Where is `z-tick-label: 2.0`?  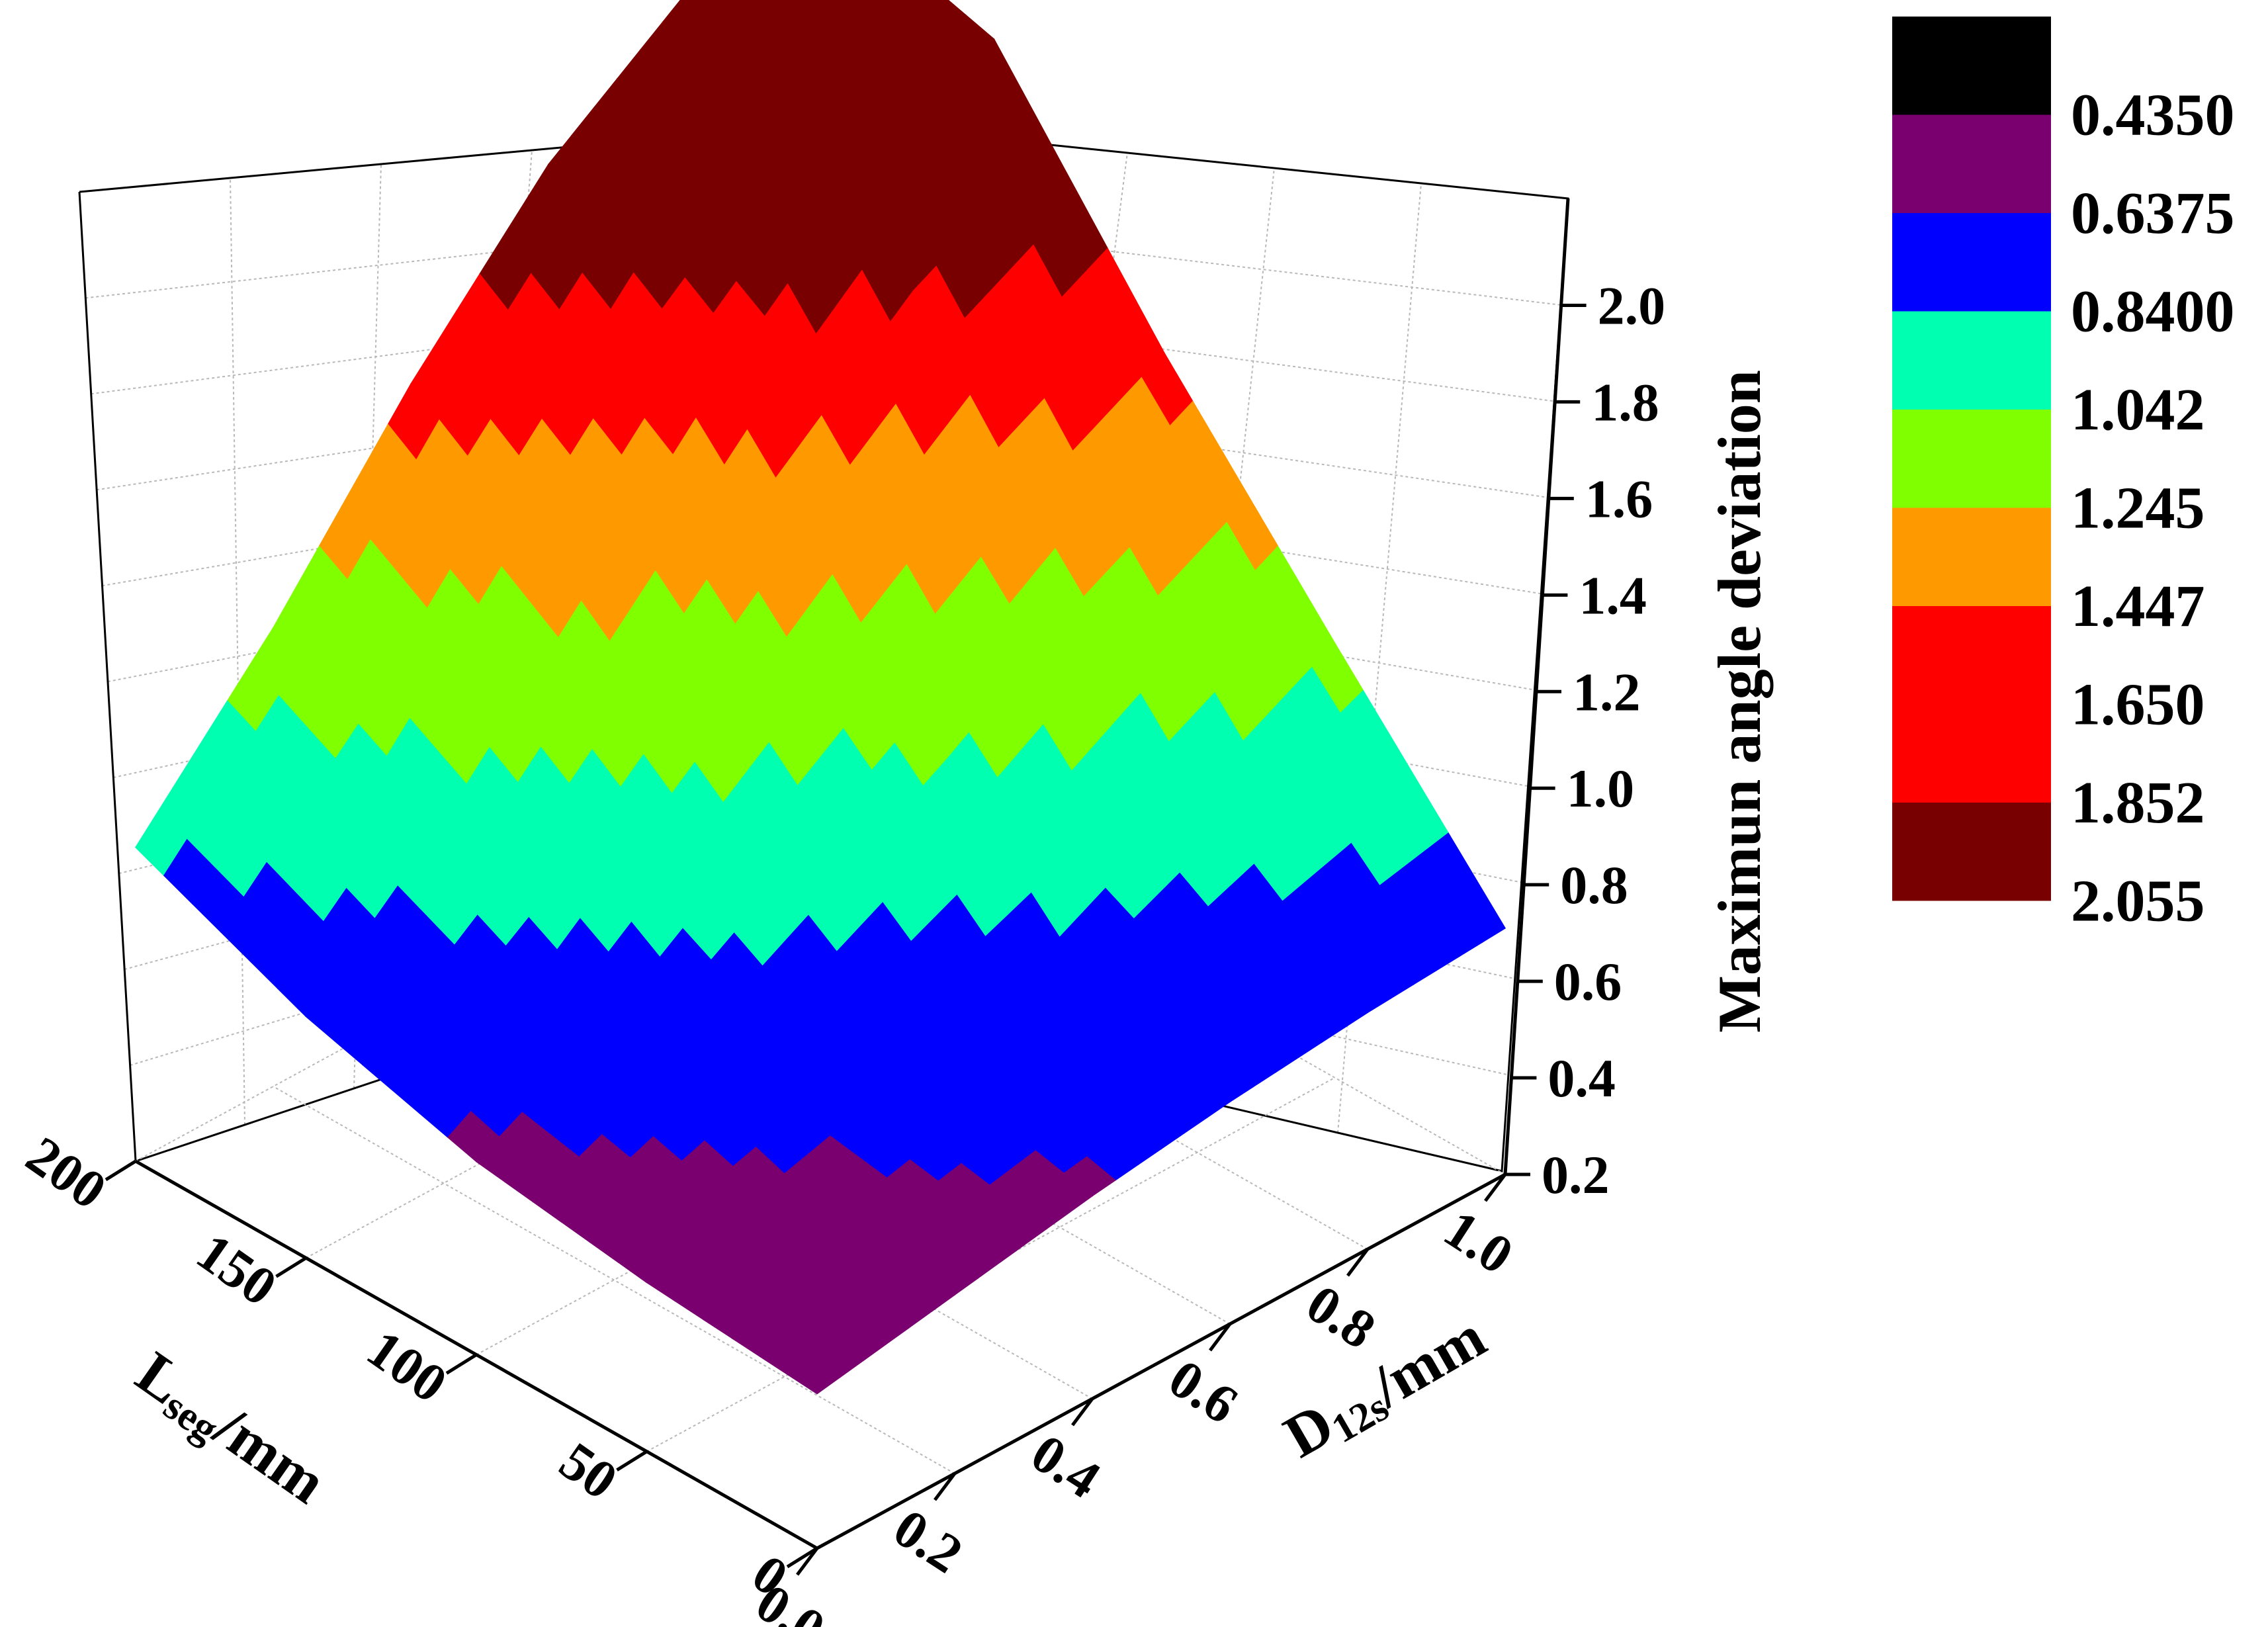
z-tick-label: 2.0 is located at coordinates (1632, 305).